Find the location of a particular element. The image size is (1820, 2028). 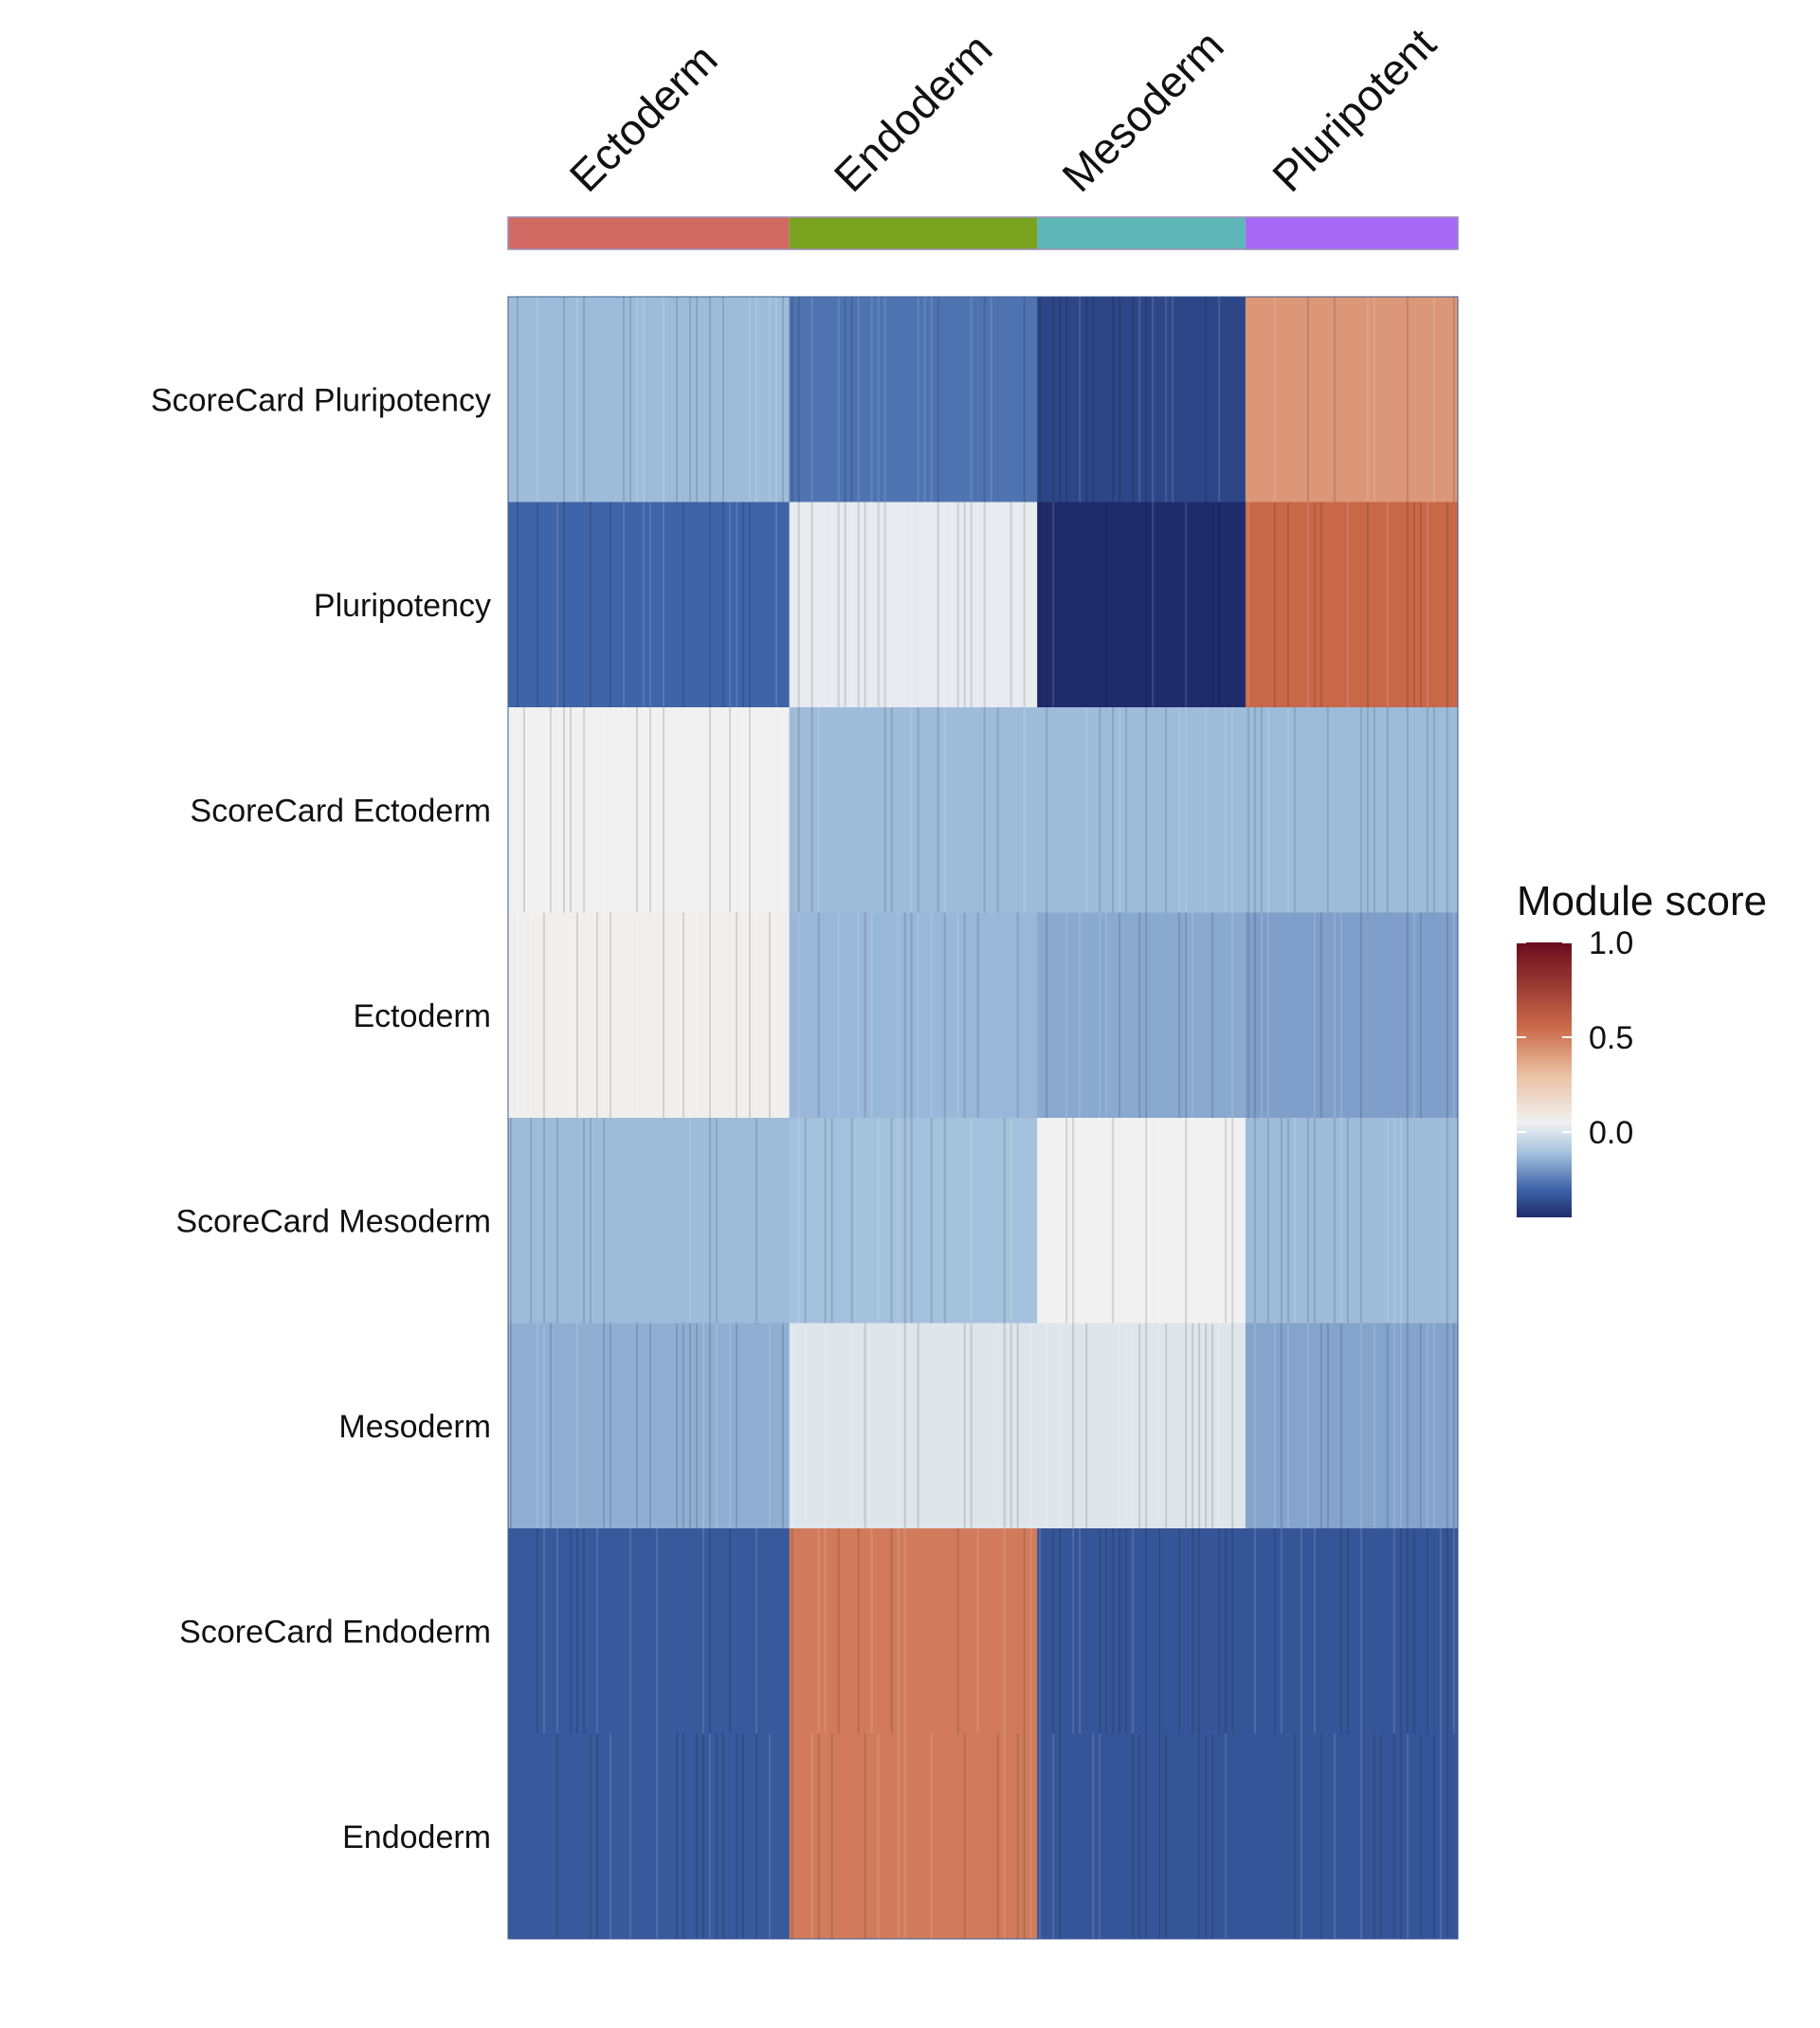

colorbar-tick-label: 1.0 is located at coordinates (1611, 943).